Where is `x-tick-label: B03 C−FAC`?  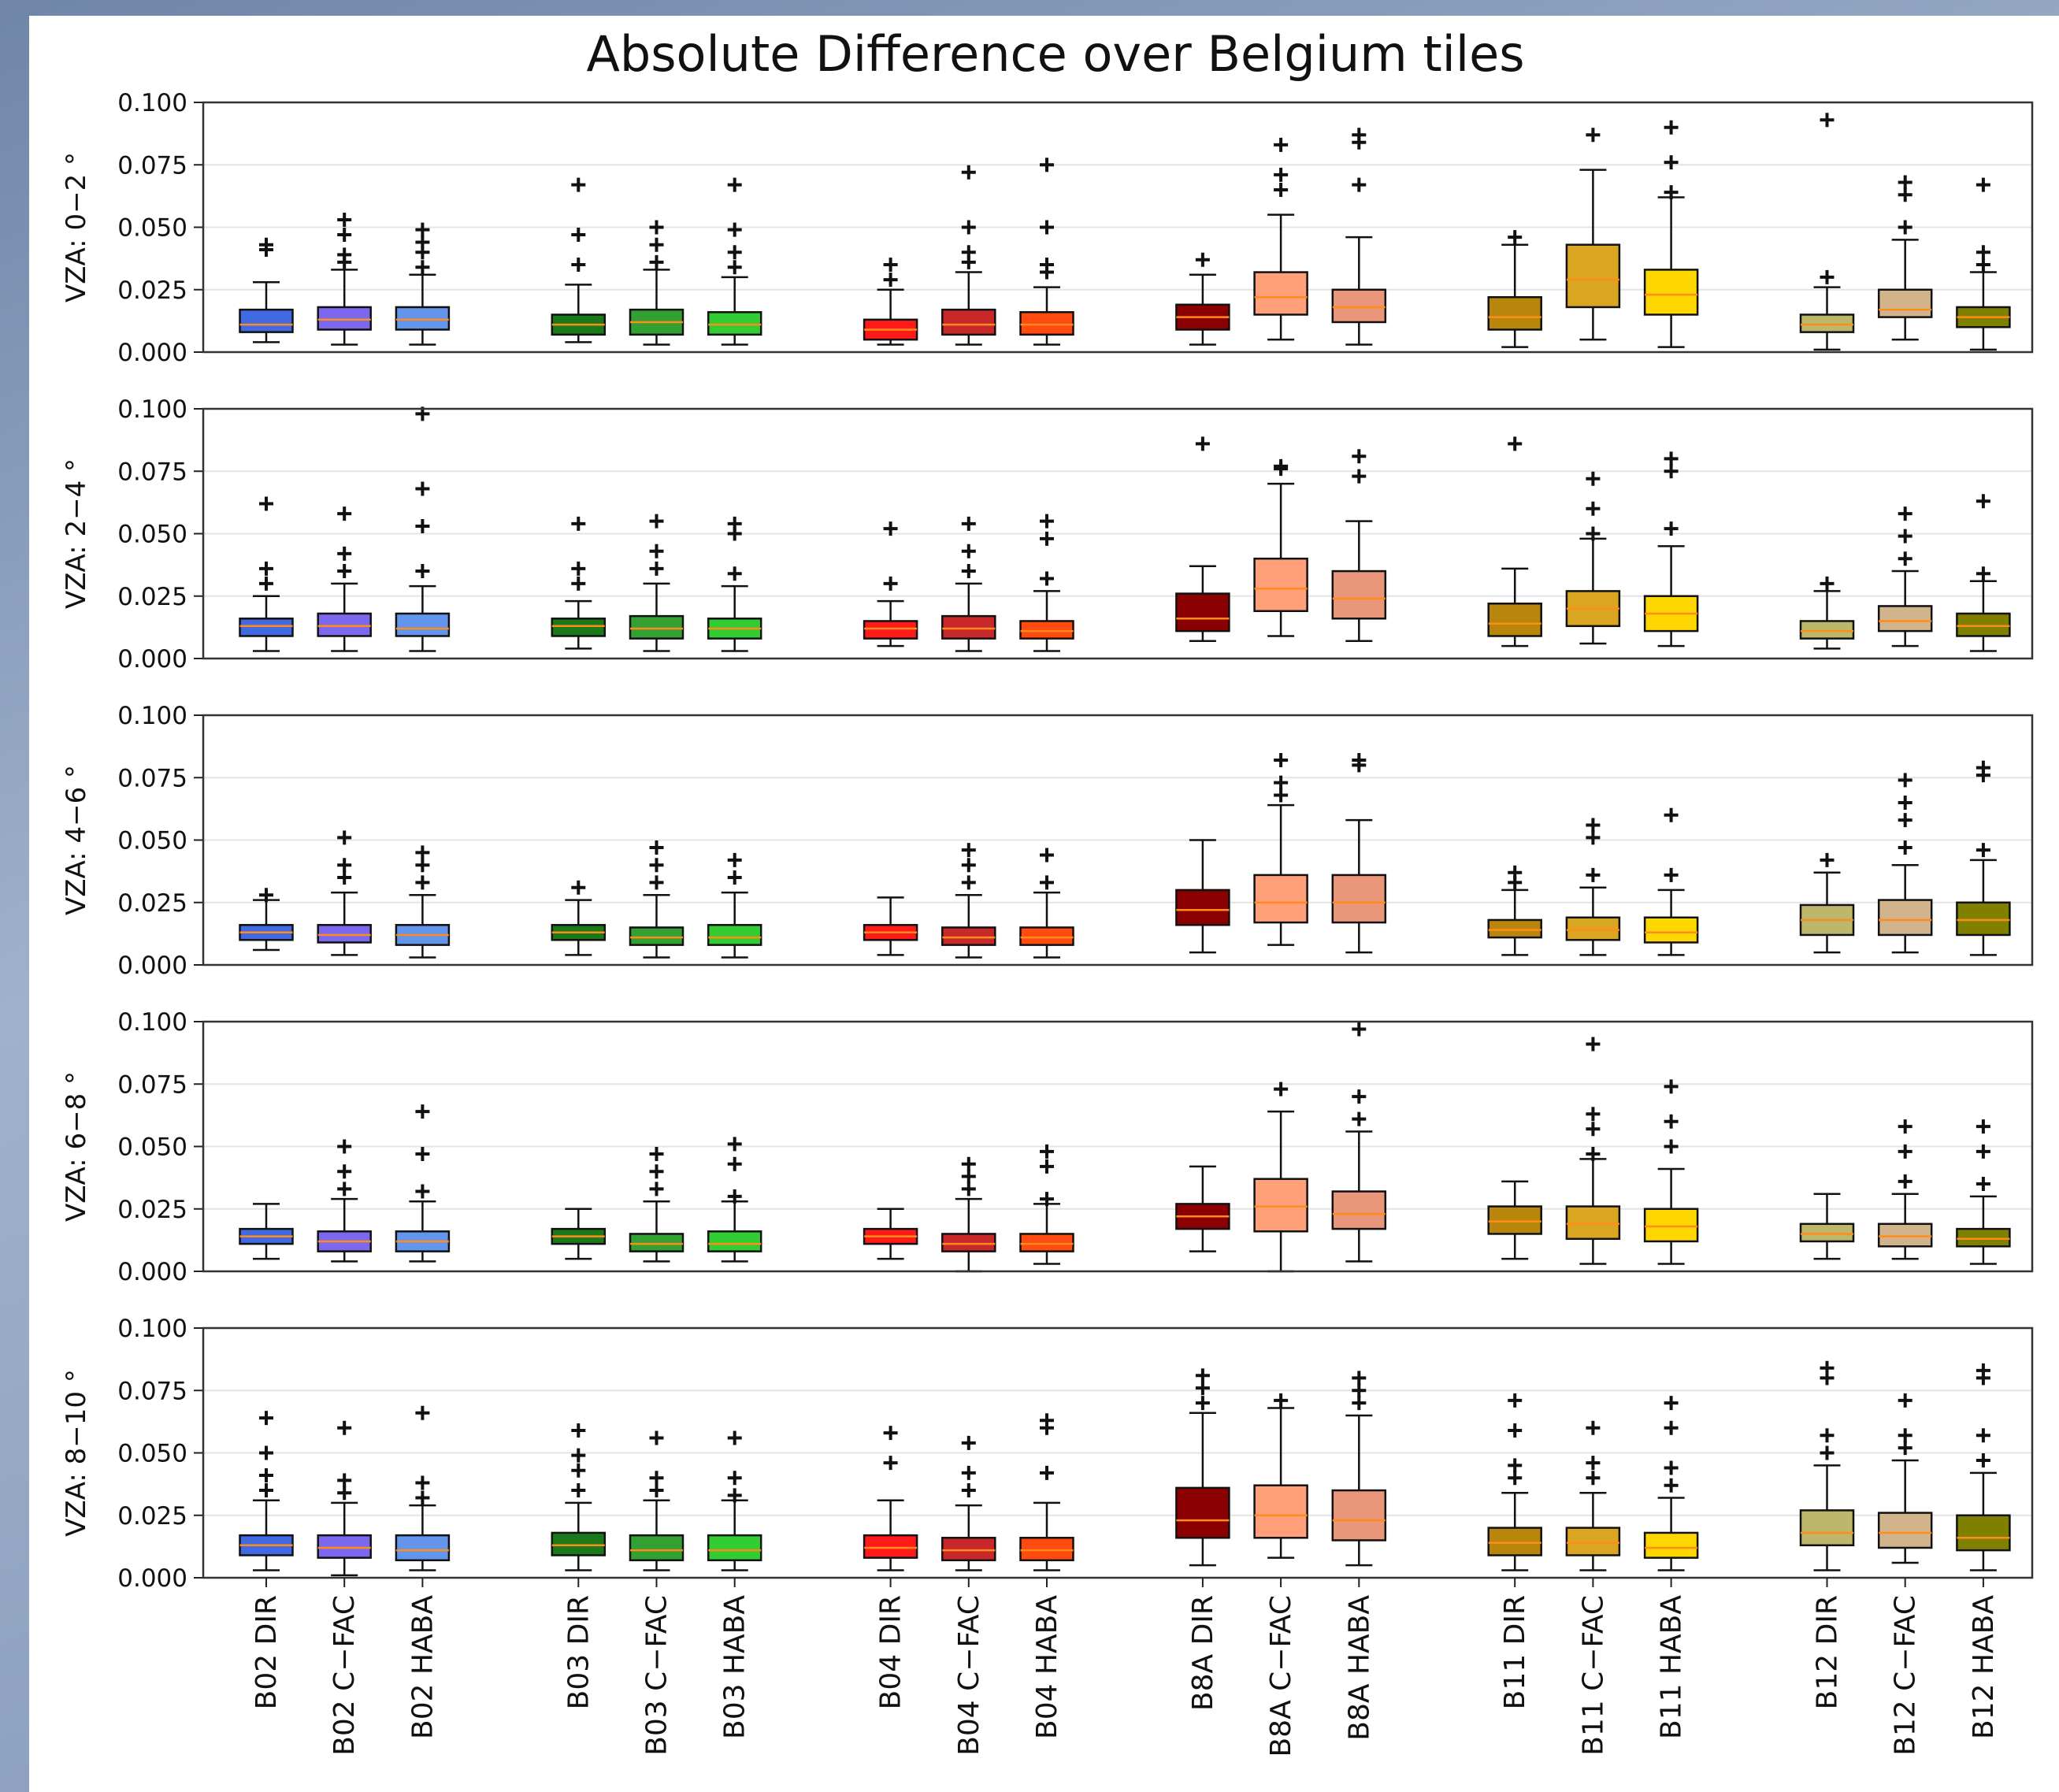 x-tick-label: B03 C−FAC is located at coordinates (657, 1675).